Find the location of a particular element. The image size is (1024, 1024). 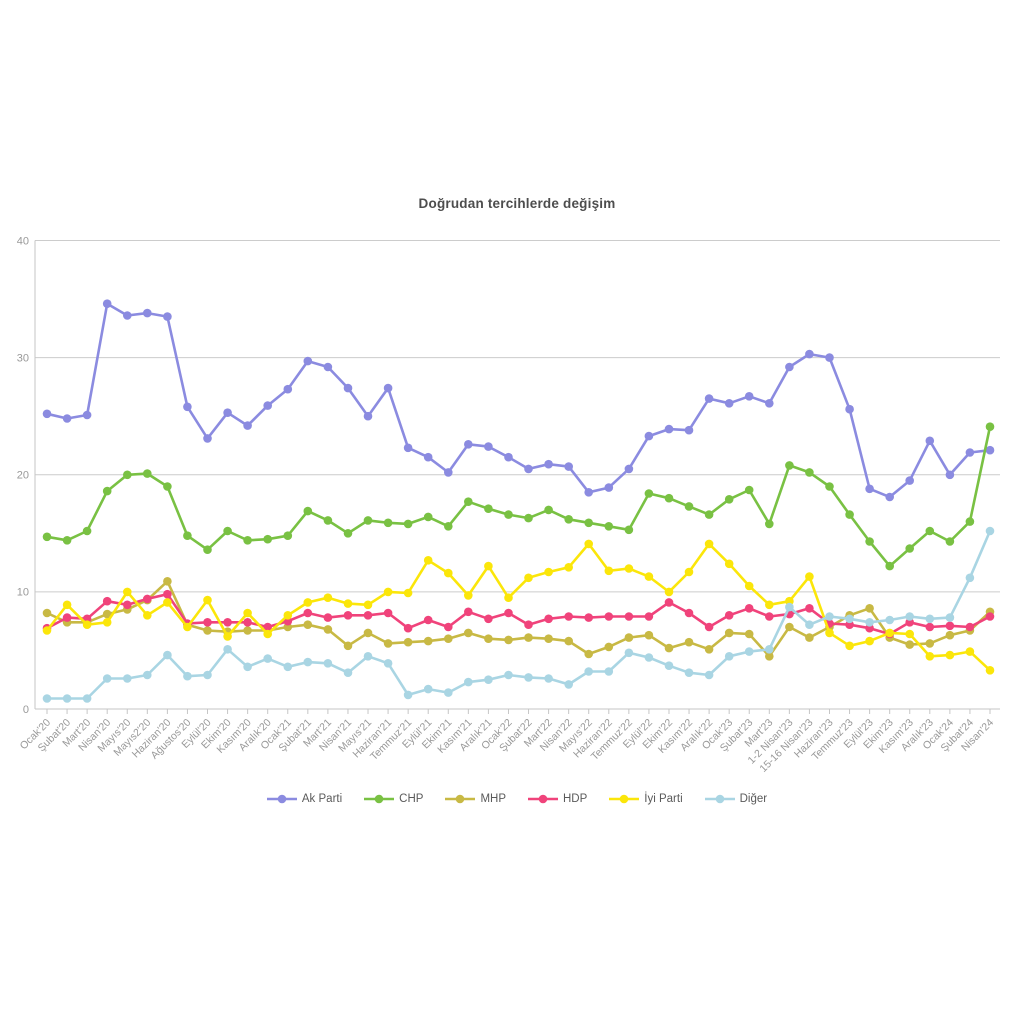

series-hdp is located at coordinates (518, 614).